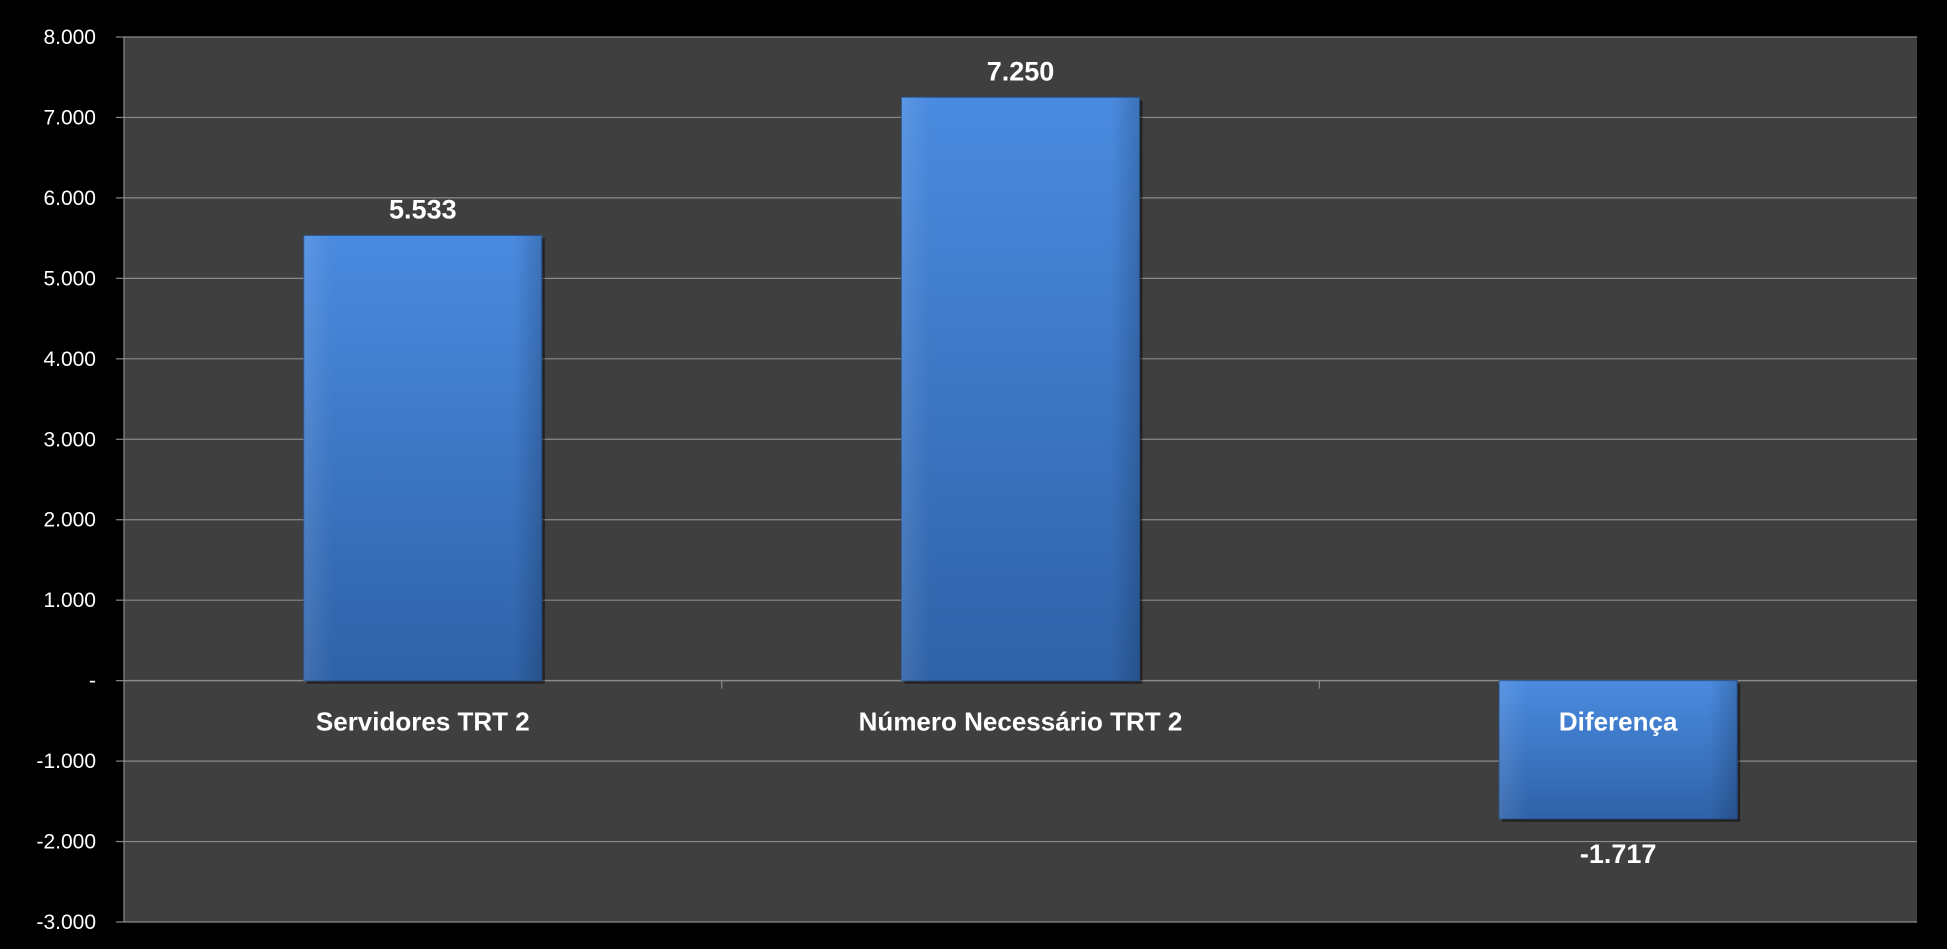  What do you see at coordinates (1618, 854) in the screenshot?
I see `data-label: -1.717` at bounding box center [1618, 854].